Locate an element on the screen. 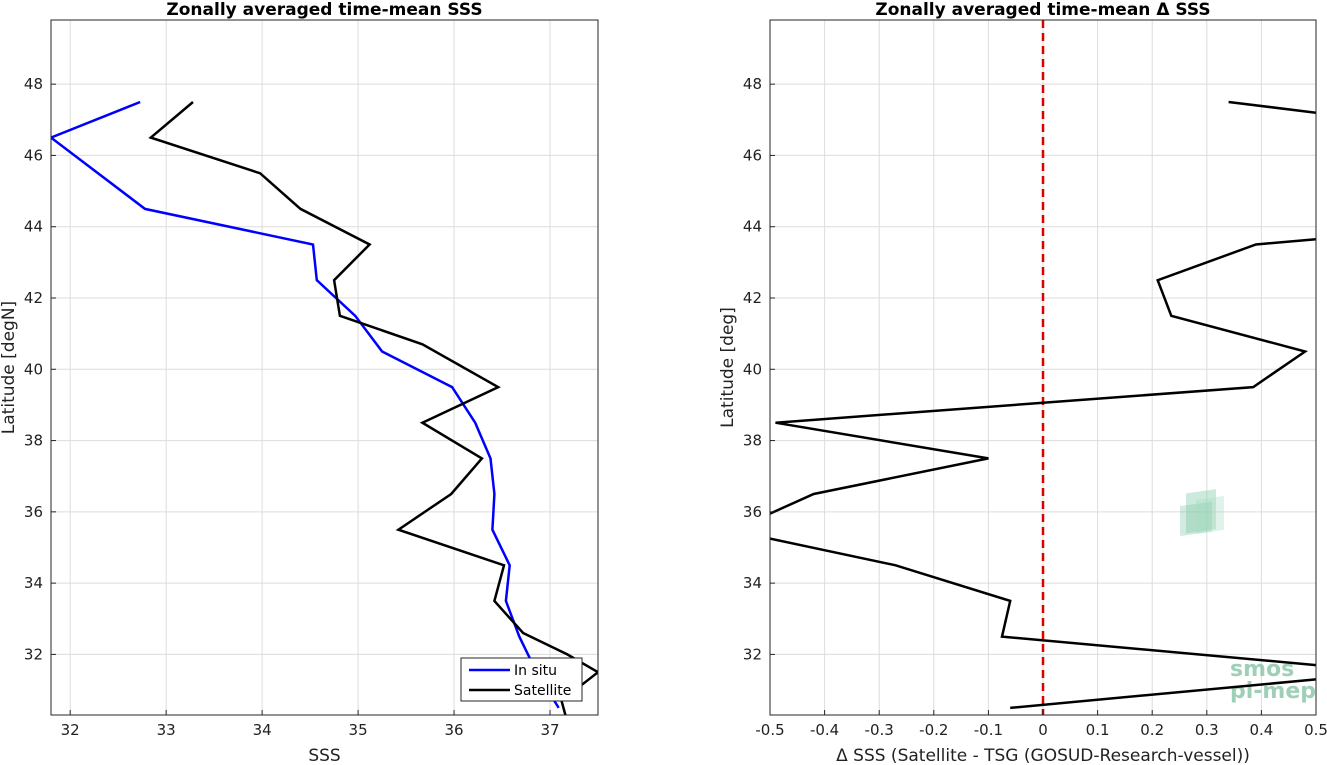 This screenshot has height=765, width=1327. legend-box is located at coordinates (521, 679).